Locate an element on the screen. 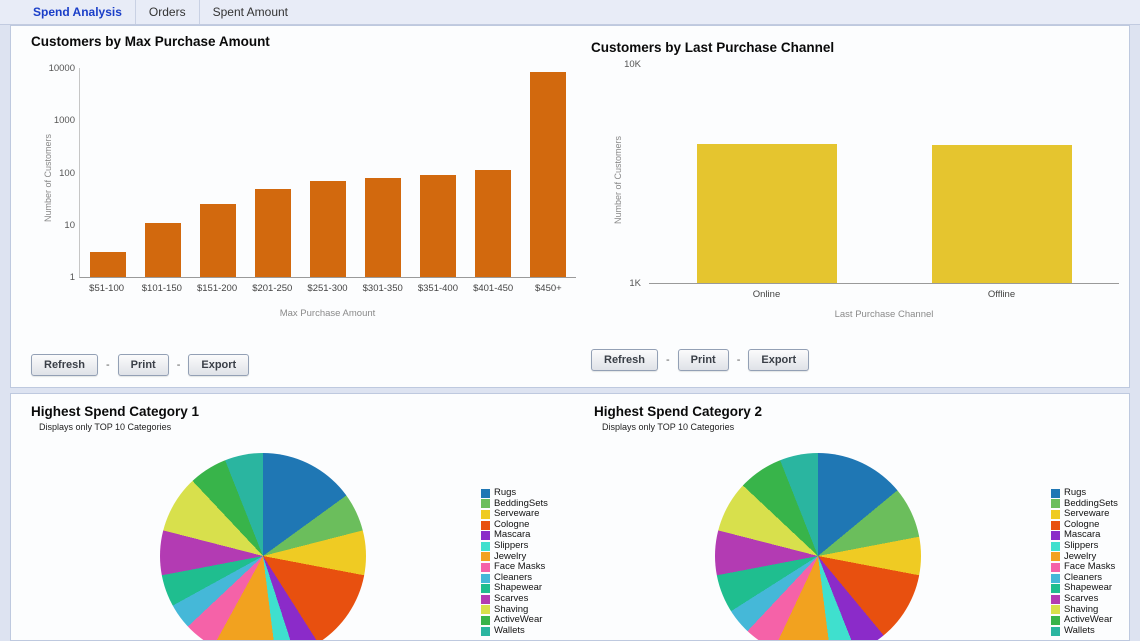  legend-label: Shaving is located at coordinates (511, 609).